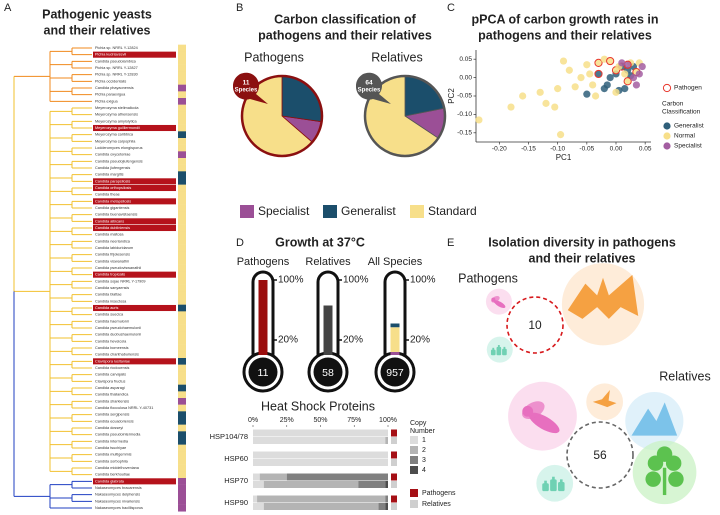  Describe the element at coordinates (451, 96) in the screenshot. I see `y-axis-label: PC2` at that location.